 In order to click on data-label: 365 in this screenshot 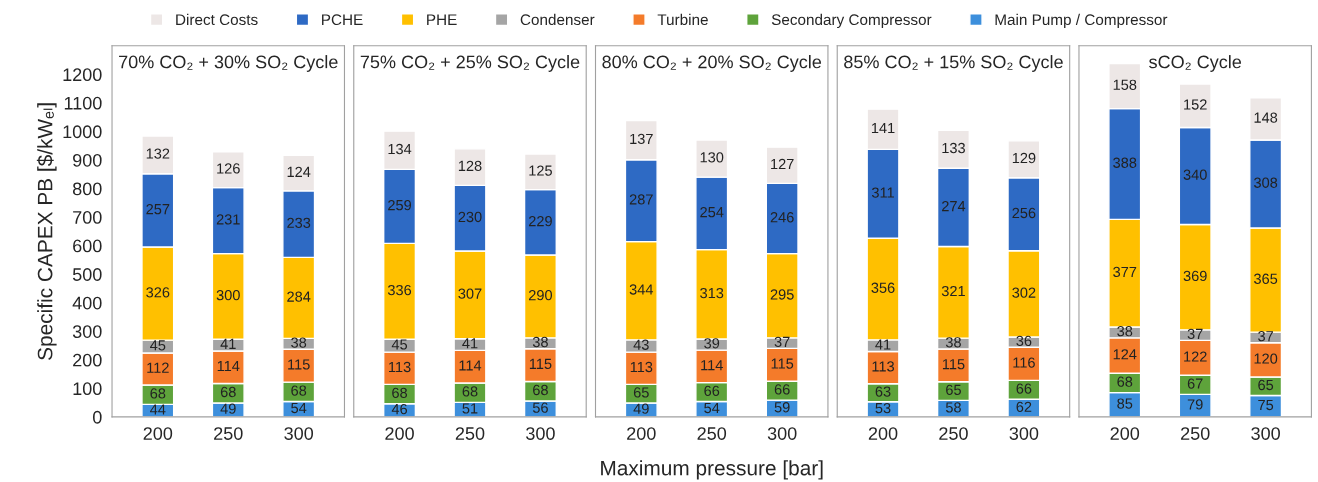, I will do `click(1266, 278)`.